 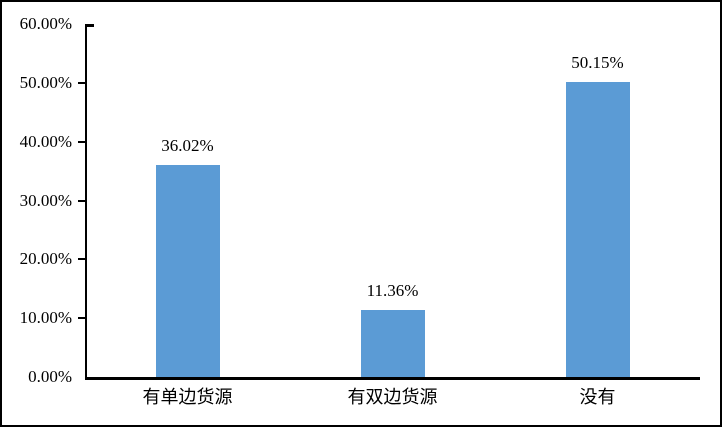 I want to click on bar-value-label: 11.36%, so click(x=392, y=291).